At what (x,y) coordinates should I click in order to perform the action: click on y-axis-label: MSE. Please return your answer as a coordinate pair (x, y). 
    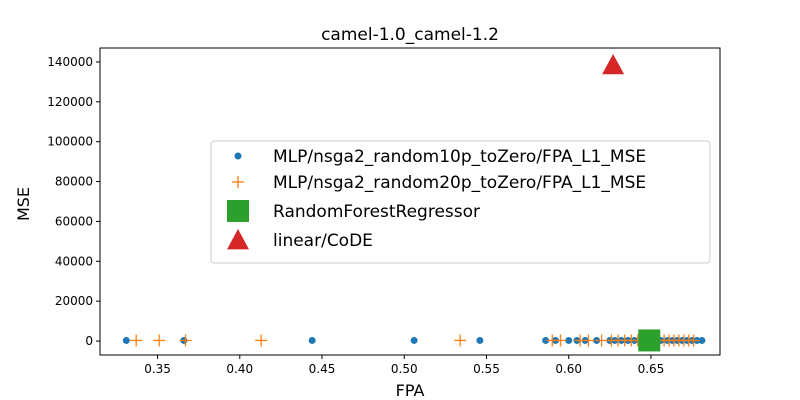
    Looking at the image, I should click on (23, 204).